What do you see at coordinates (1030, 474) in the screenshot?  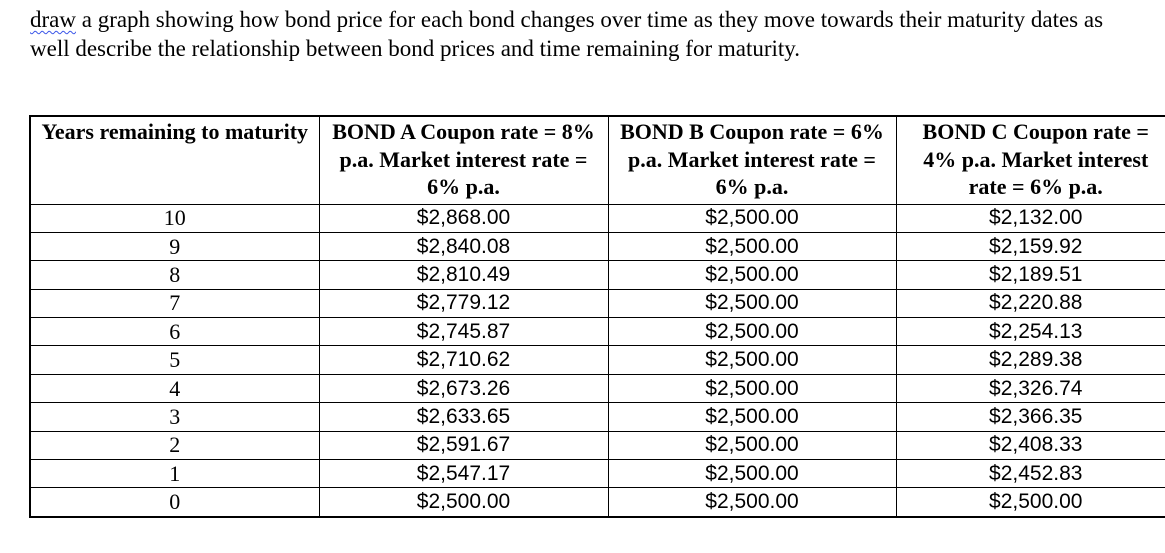 I see `bond-c-cell: $2,452.83` at bounding box center [1030, 474].